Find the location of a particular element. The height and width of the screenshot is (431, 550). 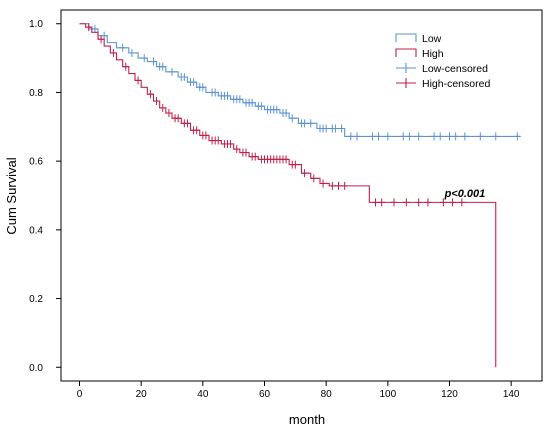

y-tick-label: 0.2 is located at coordinates (36, 299).